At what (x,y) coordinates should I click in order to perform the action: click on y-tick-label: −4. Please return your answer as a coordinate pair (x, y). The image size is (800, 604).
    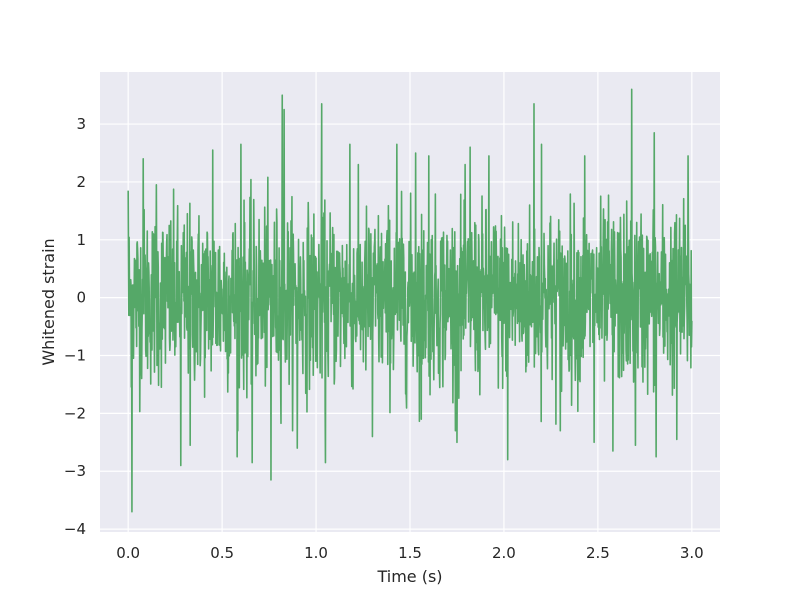
    Looking at the image, I should click on (75, 529).